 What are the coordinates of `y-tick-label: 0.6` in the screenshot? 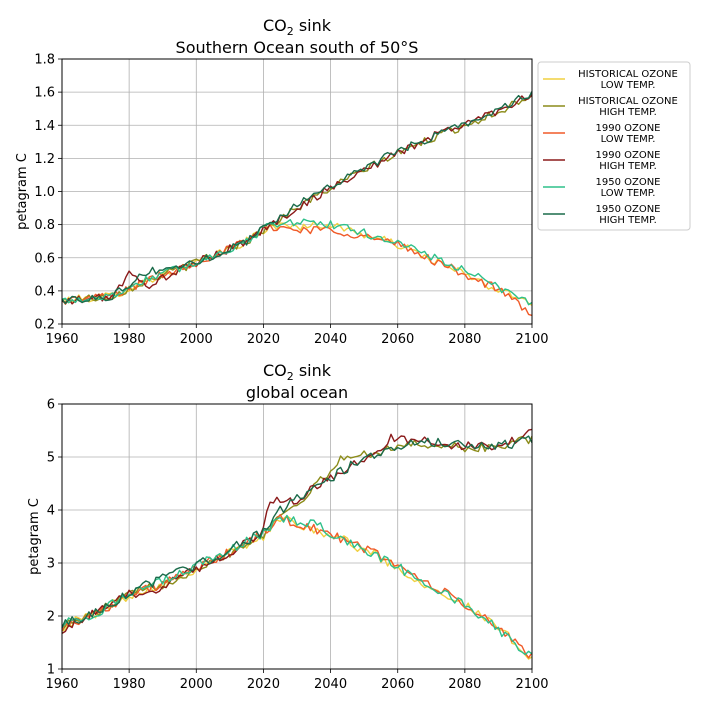 It's located at (44, 258).